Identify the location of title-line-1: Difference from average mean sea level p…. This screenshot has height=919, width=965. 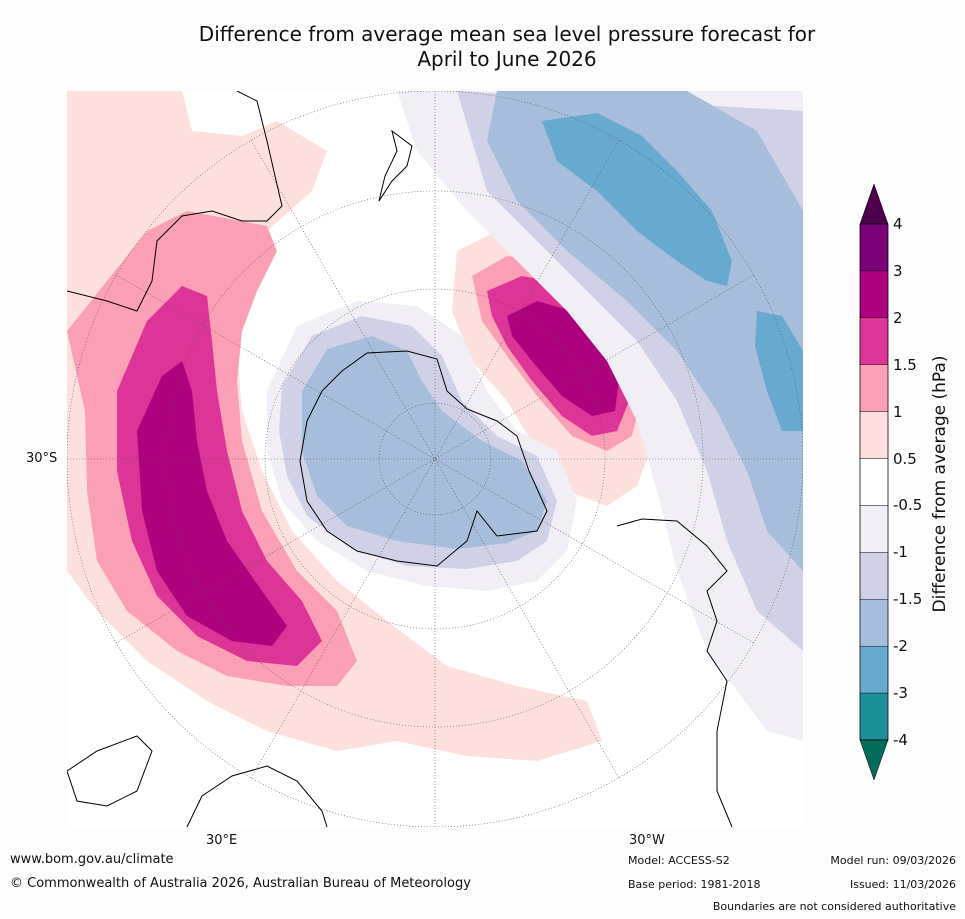
(507, 34).